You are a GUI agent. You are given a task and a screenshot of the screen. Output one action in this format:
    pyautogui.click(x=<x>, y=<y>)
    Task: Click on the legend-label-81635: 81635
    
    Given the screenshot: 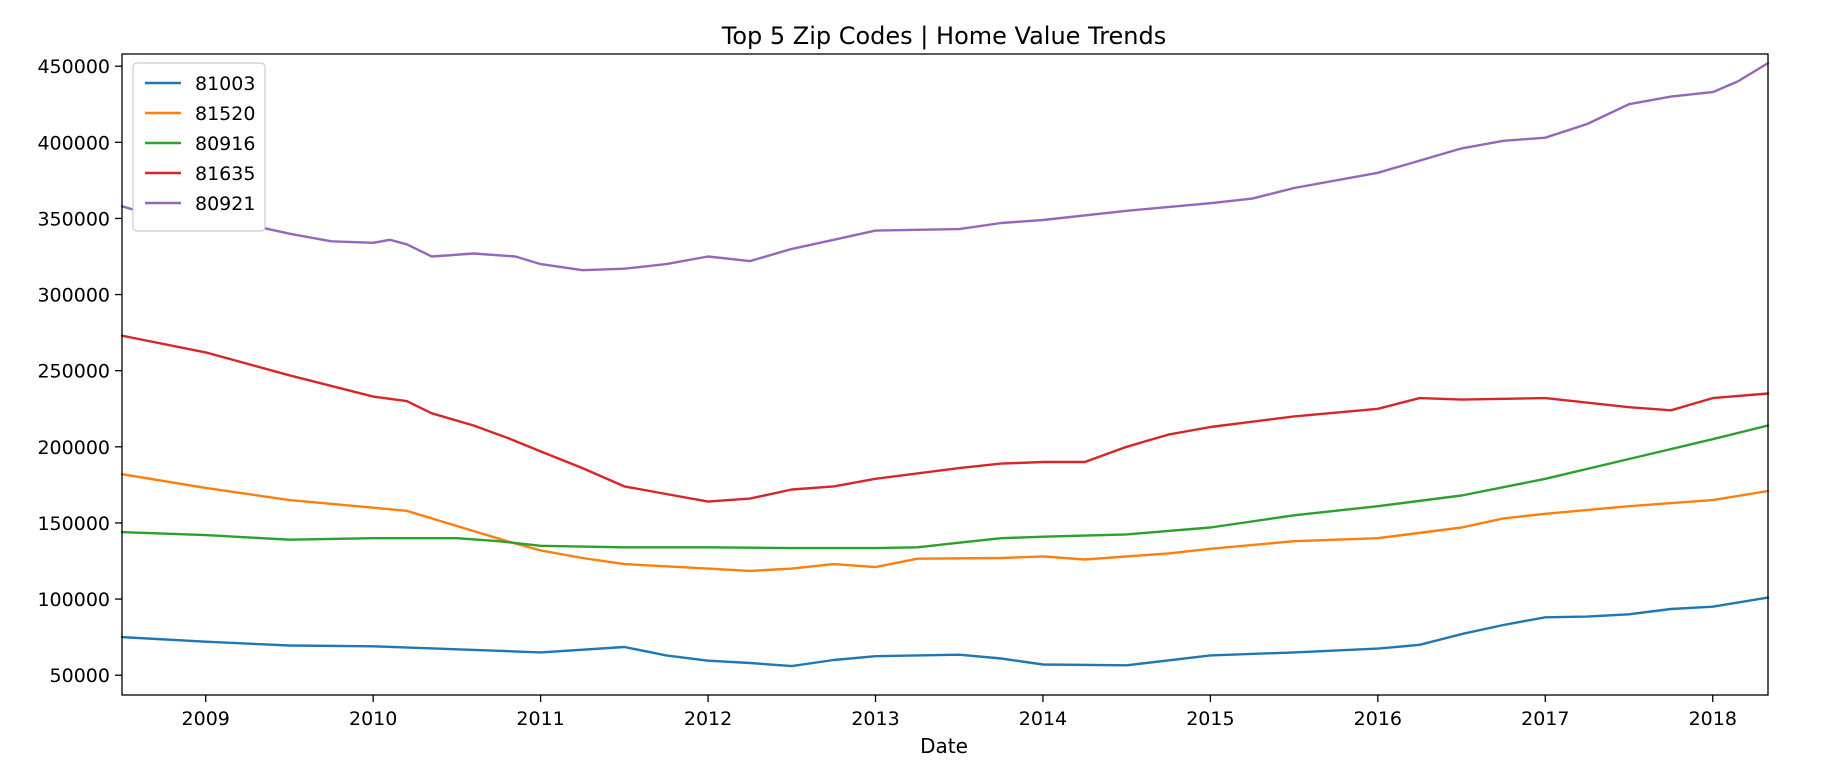 What is the action you would take?
    pyautogui.click(x=225, y=174)
    